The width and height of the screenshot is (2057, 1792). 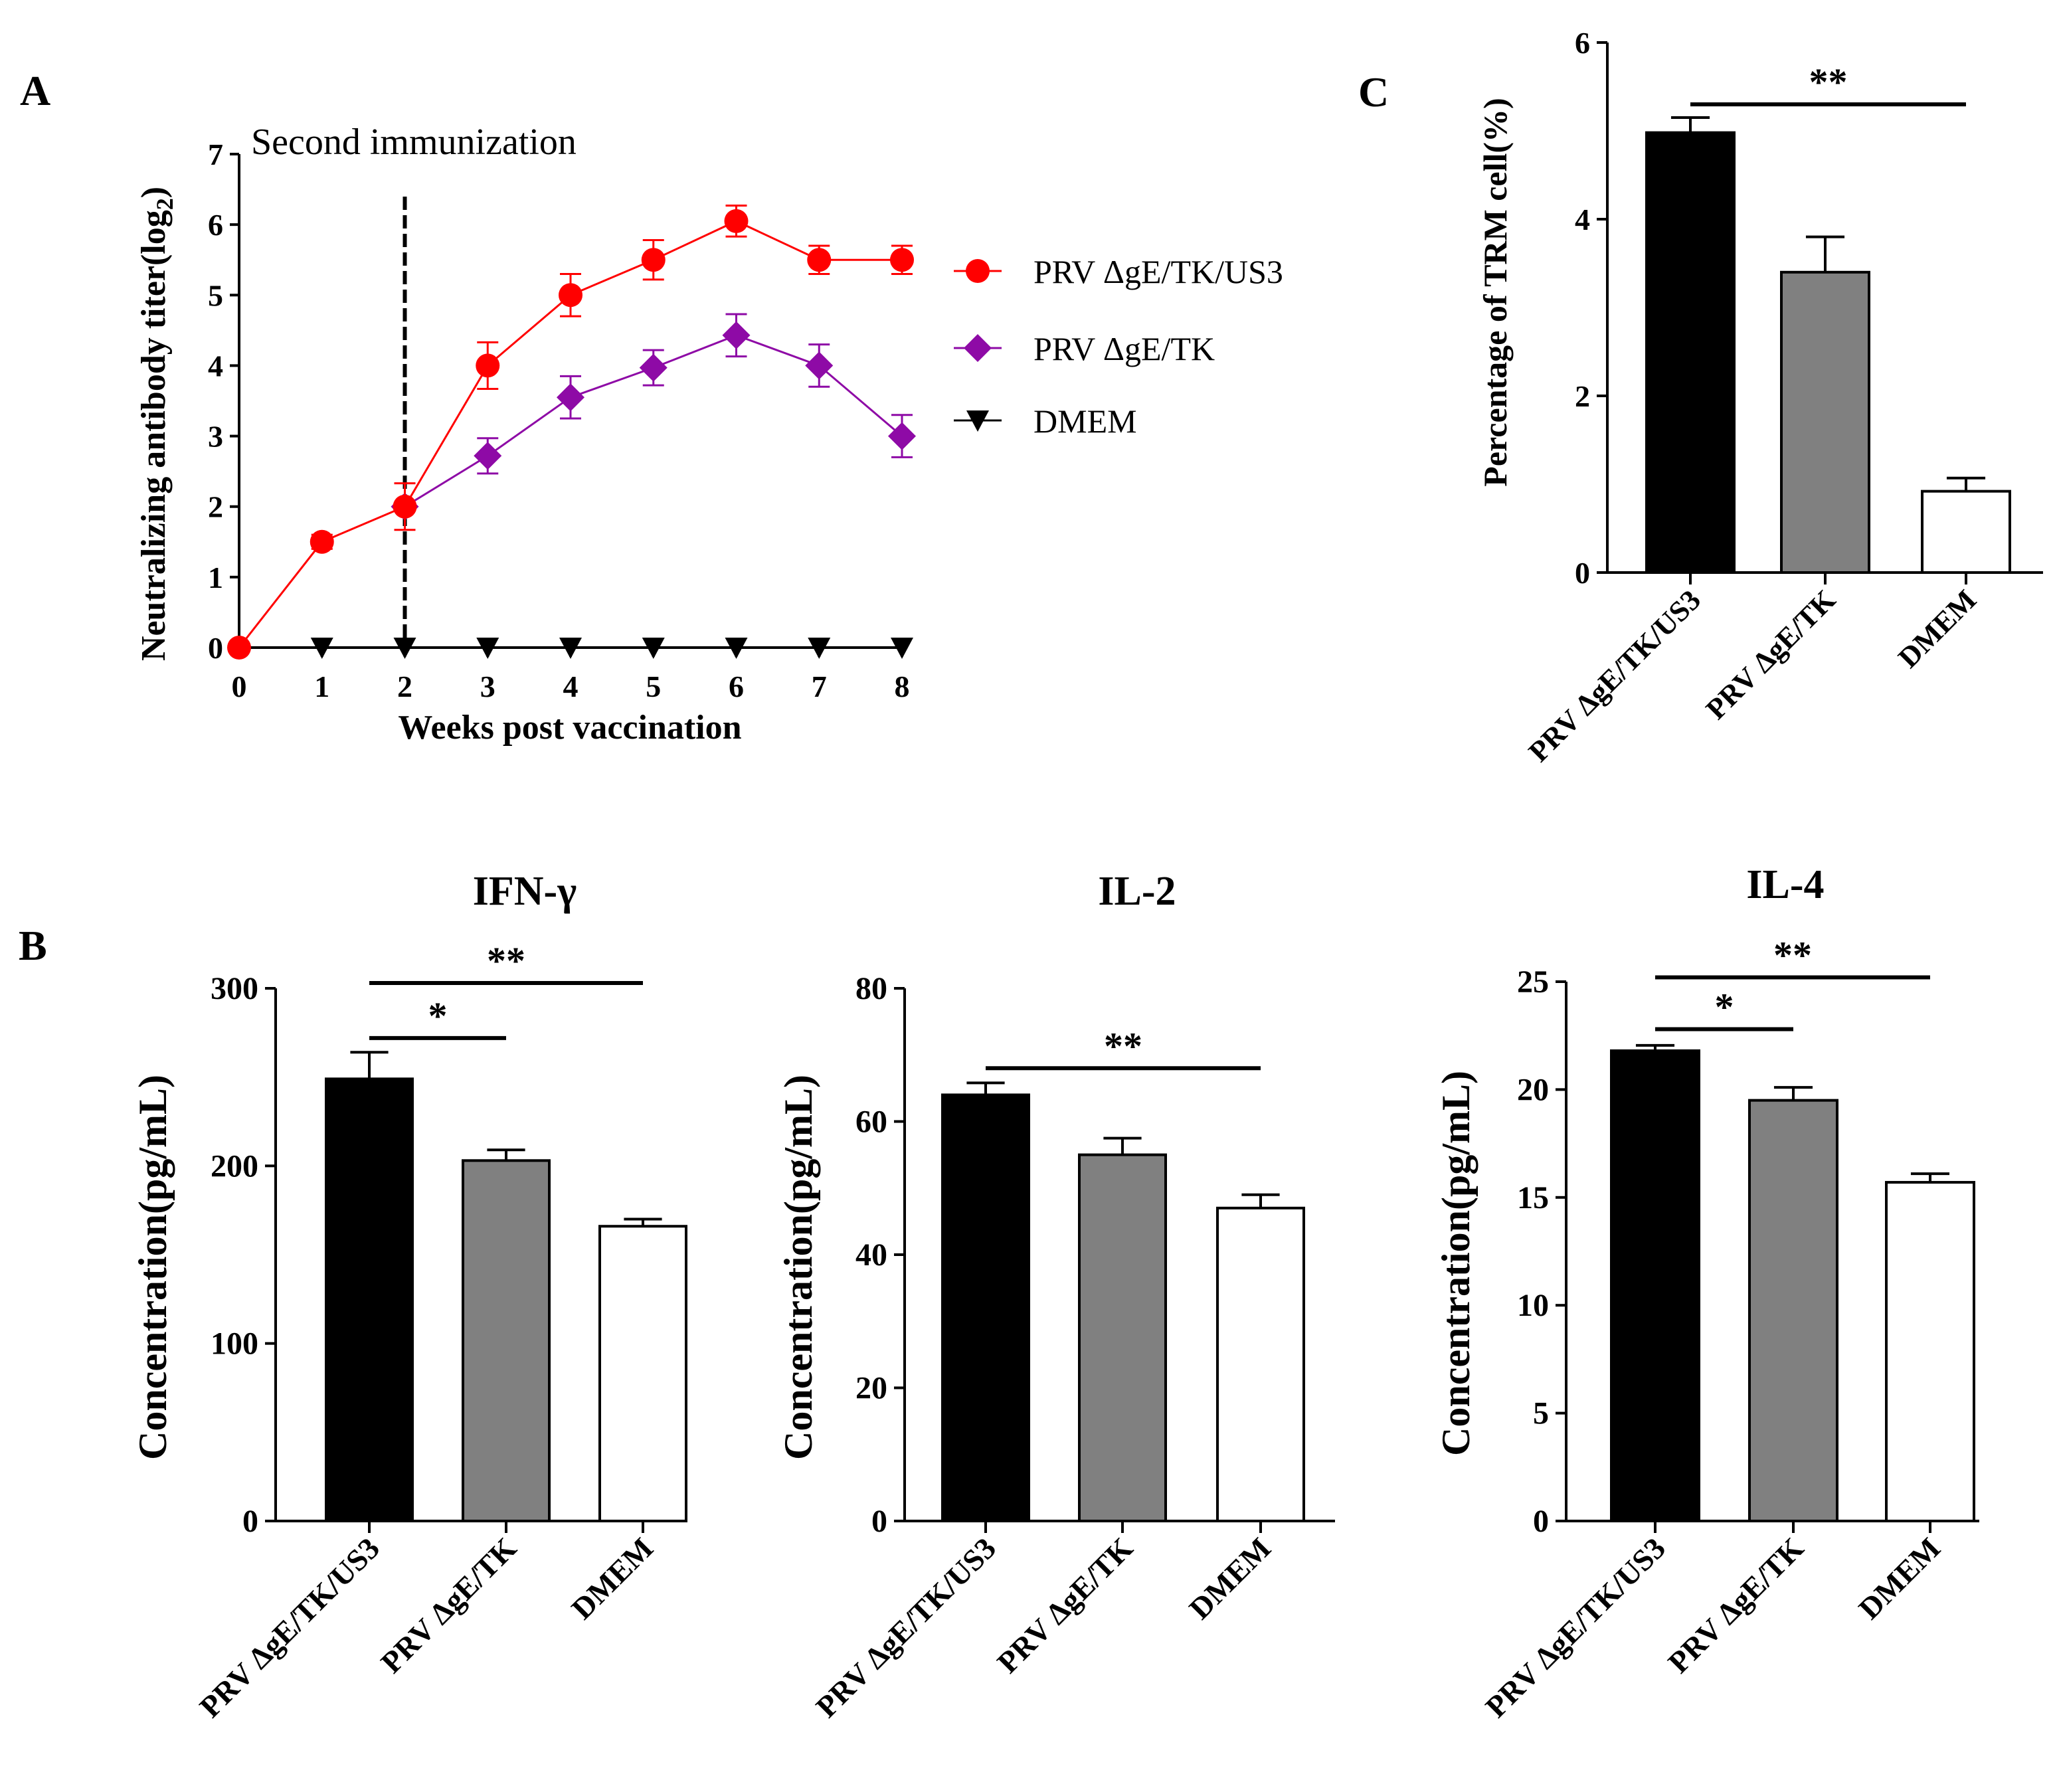 I want to click on b2-y-tick-label: 0, so click(x=879, y=1521).